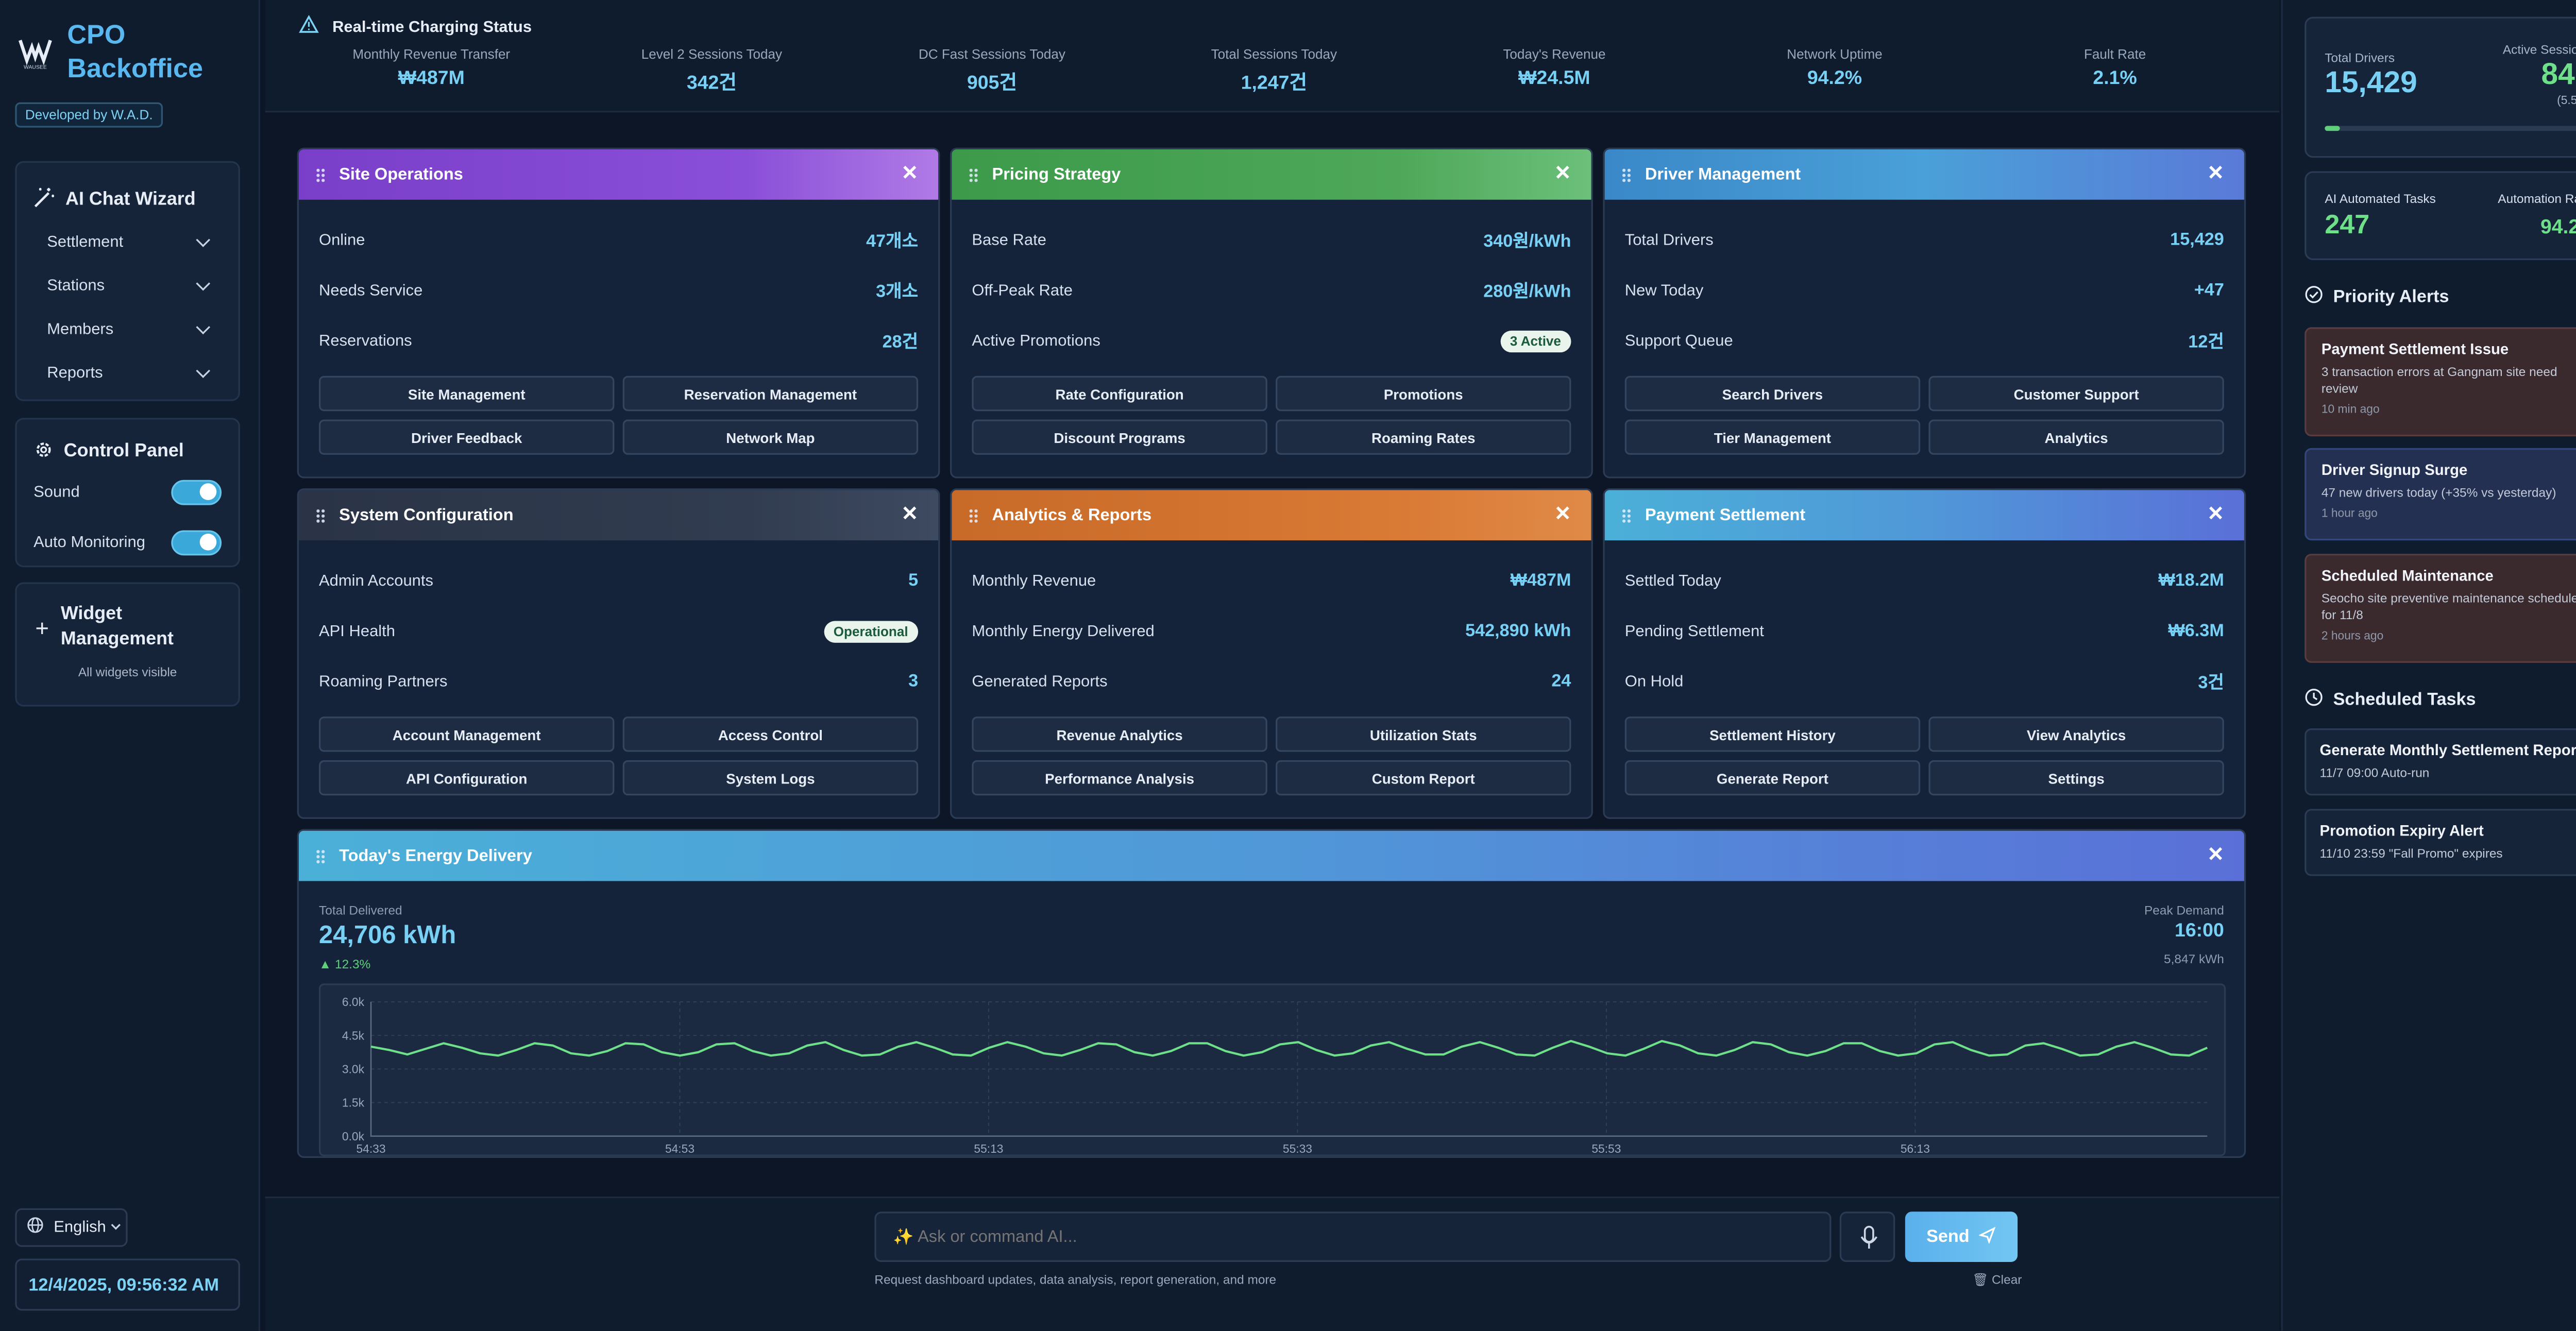 The width and height of the screenshot is (2576, 1331). Describe the element at coordinates (127, 672) in the screenshot. I see `widgets-status: All widgets visible` at that location.